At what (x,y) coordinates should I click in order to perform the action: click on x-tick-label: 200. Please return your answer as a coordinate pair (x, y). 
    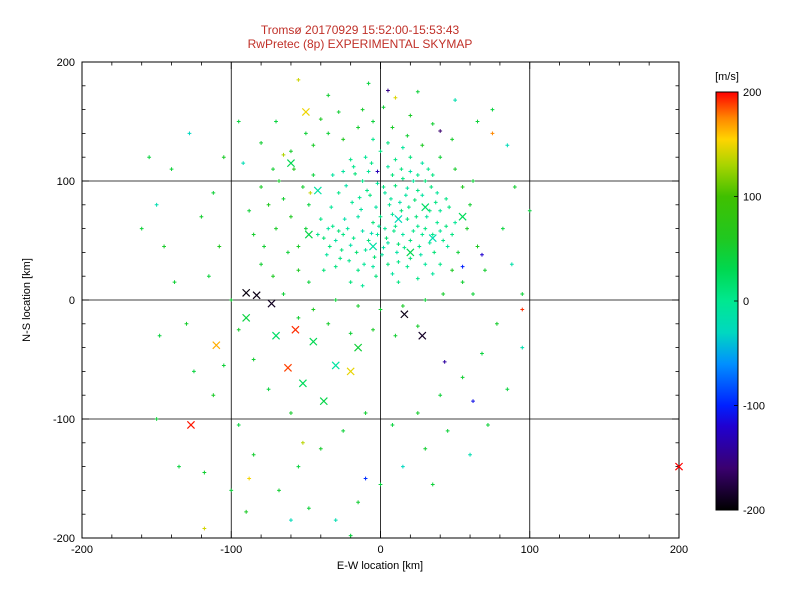
    Looking at the image, I should click on (679, 550).